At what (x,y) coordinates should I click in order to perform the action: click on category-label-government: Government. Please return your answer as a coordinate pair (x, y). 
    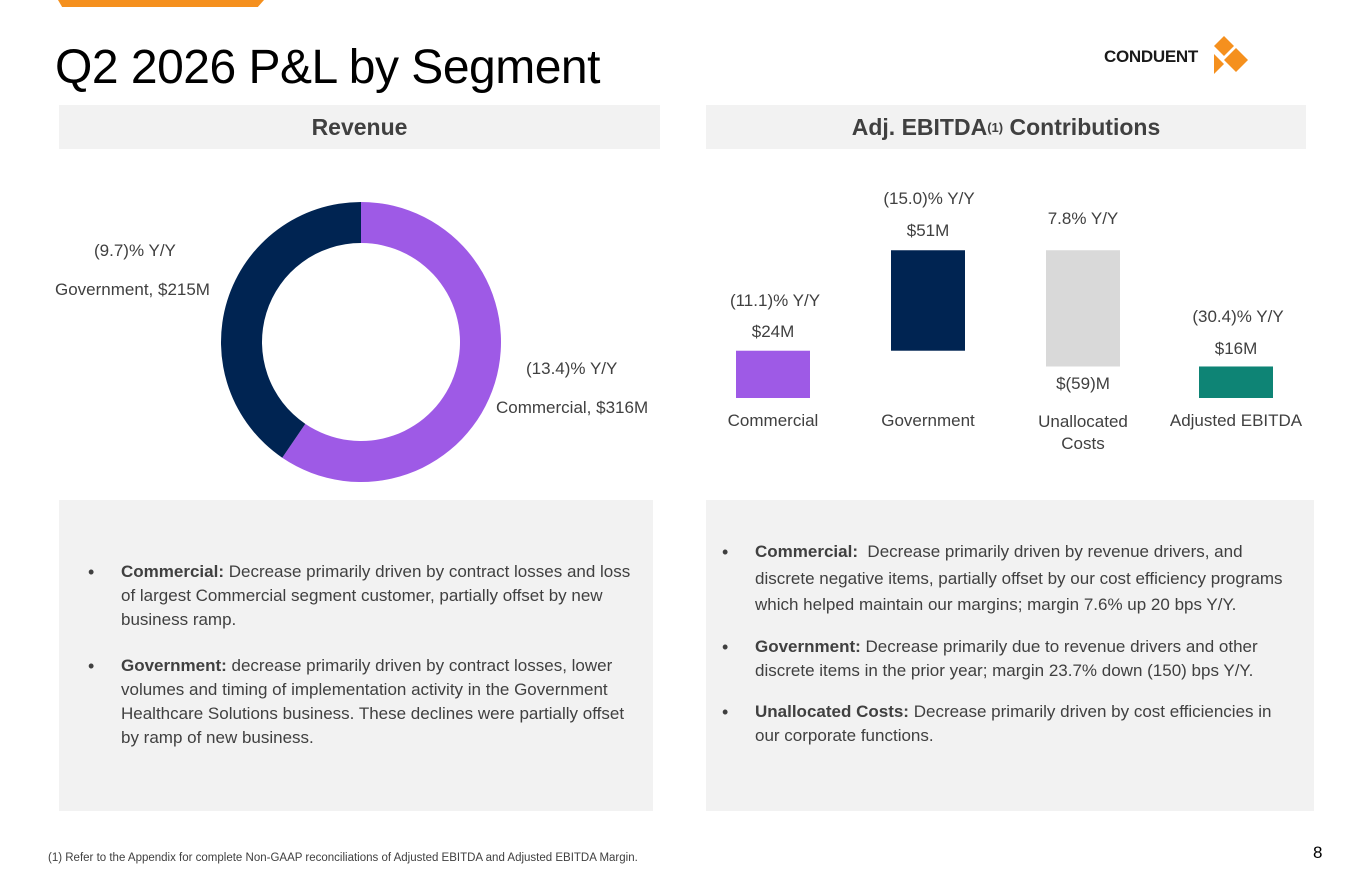
    Looking at the image, I should click on (928, 420).